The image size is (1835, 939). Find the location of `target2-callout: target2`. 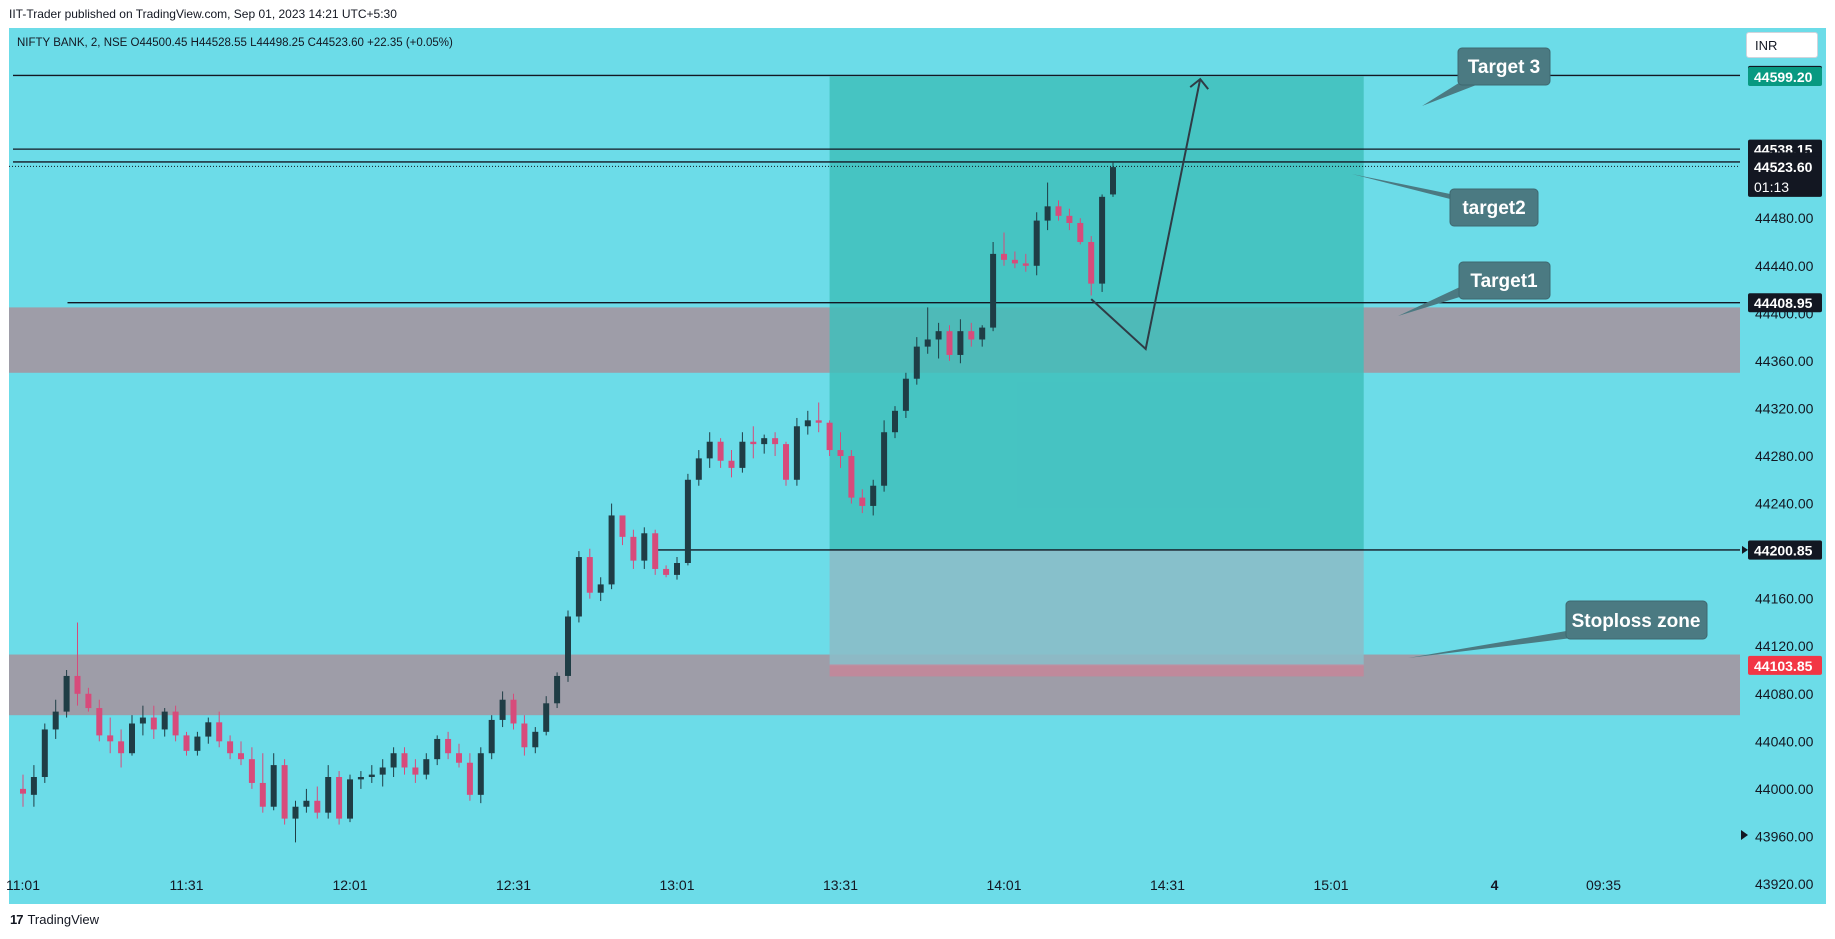

target2-callout: target2 is located at coordinates (1445, 200).